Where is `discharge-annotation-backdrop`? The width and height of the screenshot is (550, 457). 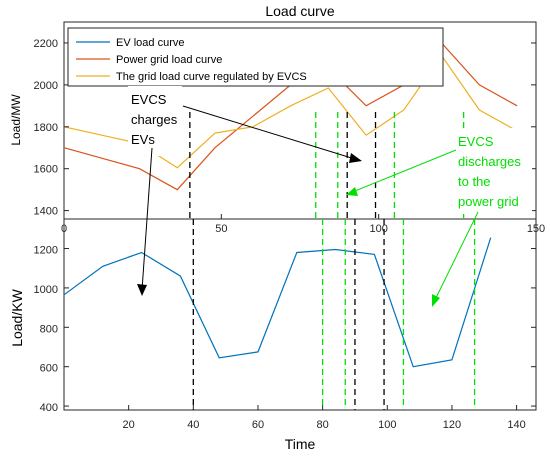
discharge-annotation-backdrop is located at coordinates (494, 171).